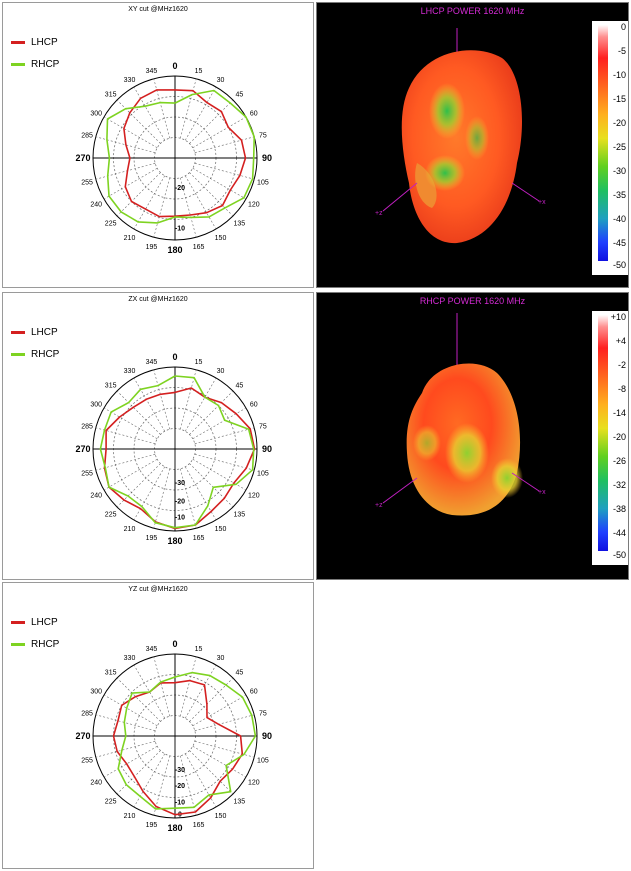 The width and height of the screenshot is (631, 871). Describe the element at coordinates (623, 27) in the screenshot. I see `cb-tick: 0` at that location.